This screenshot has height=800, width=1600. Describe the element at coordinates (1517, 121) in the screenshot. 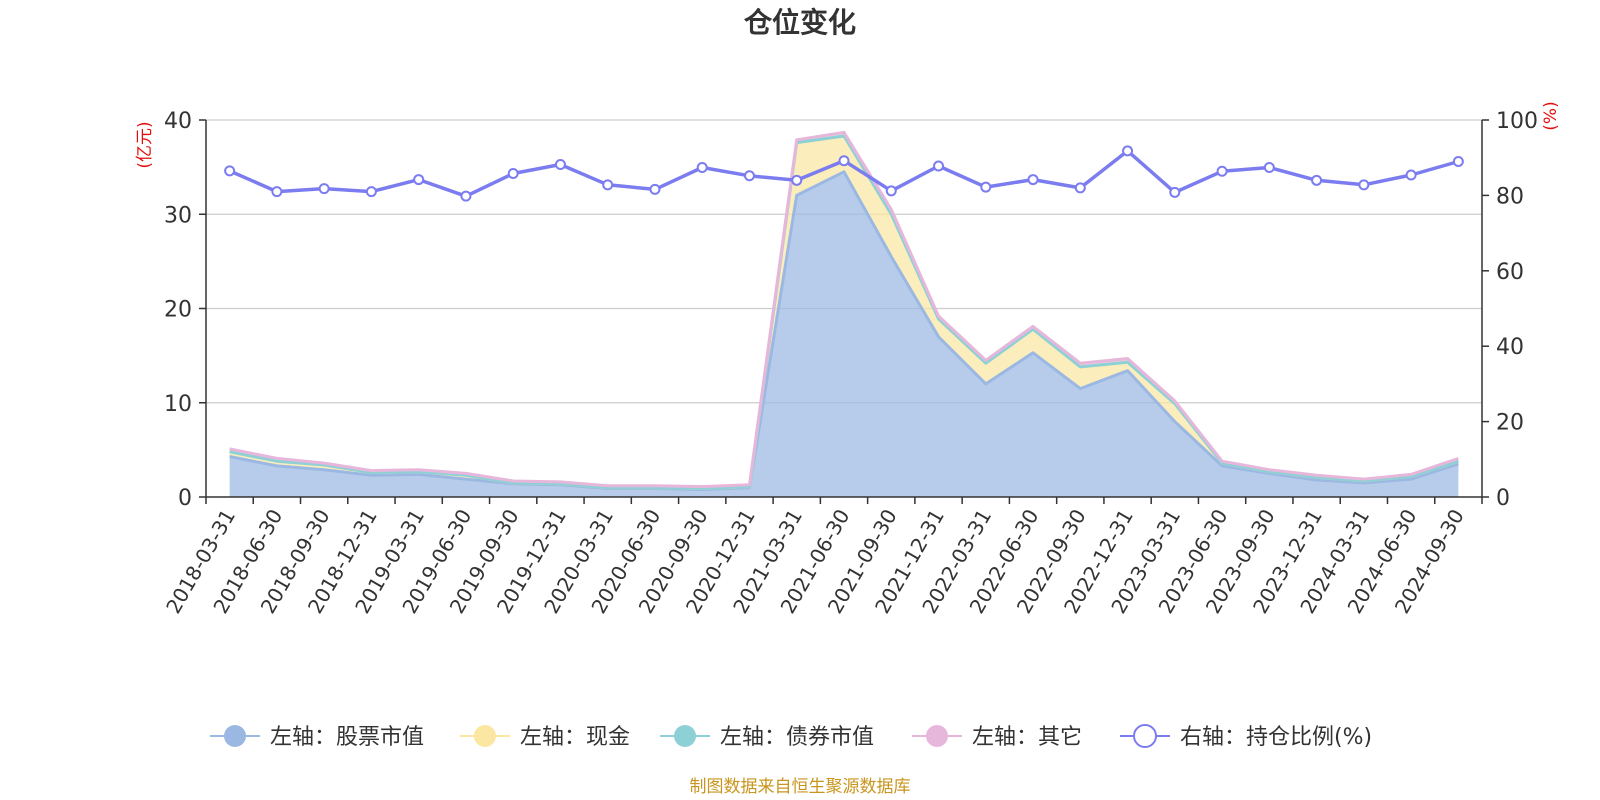

I see `right-tick-label: 100` at that location.